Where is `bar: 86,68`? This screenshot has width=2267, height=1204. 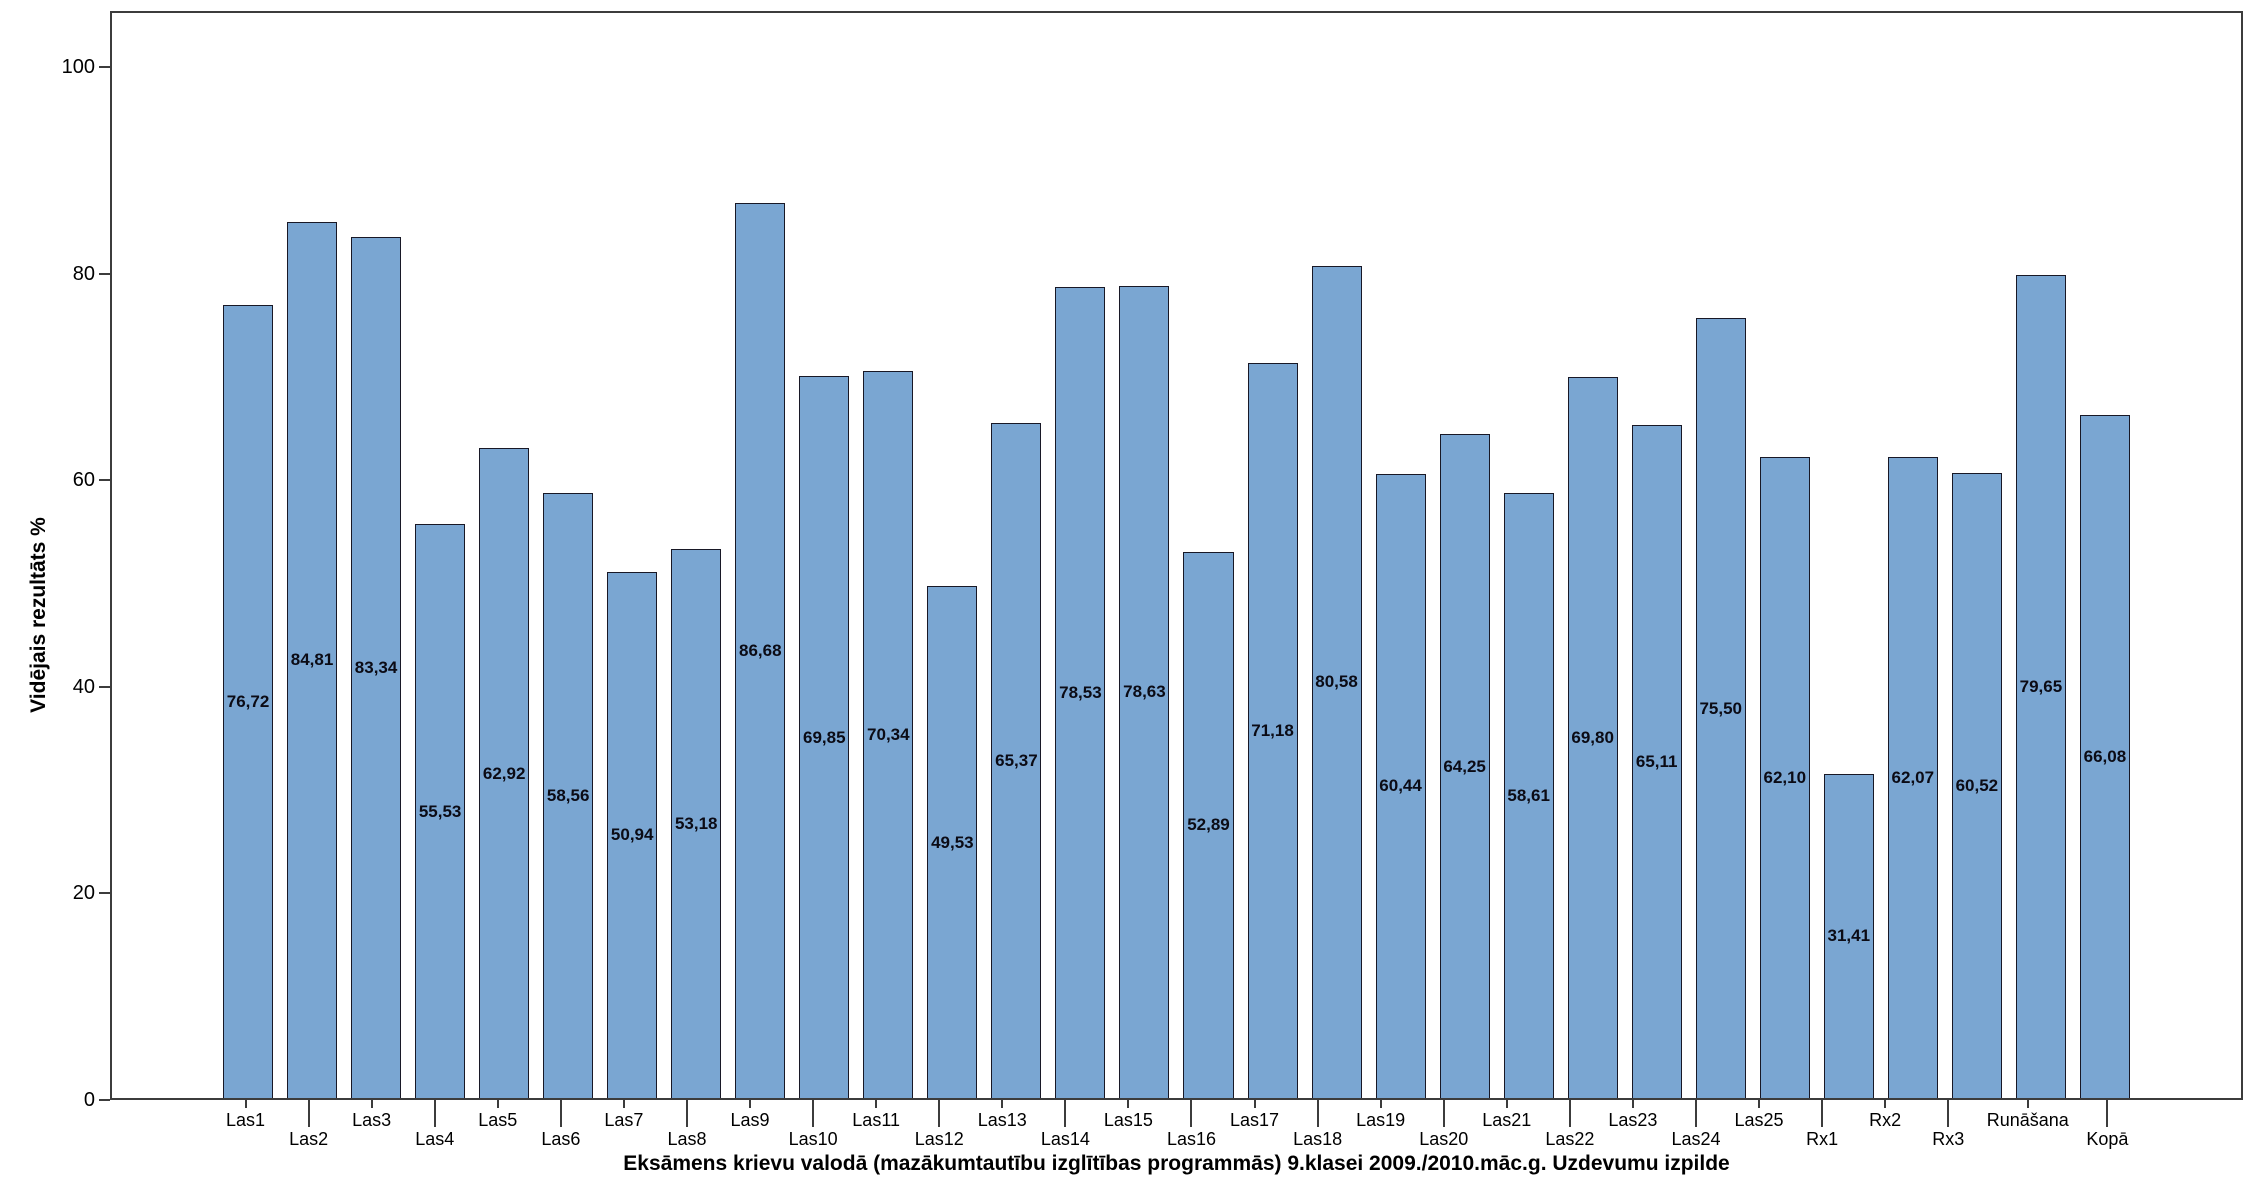 bar: 86,68 is located at coordinates (760, 650).